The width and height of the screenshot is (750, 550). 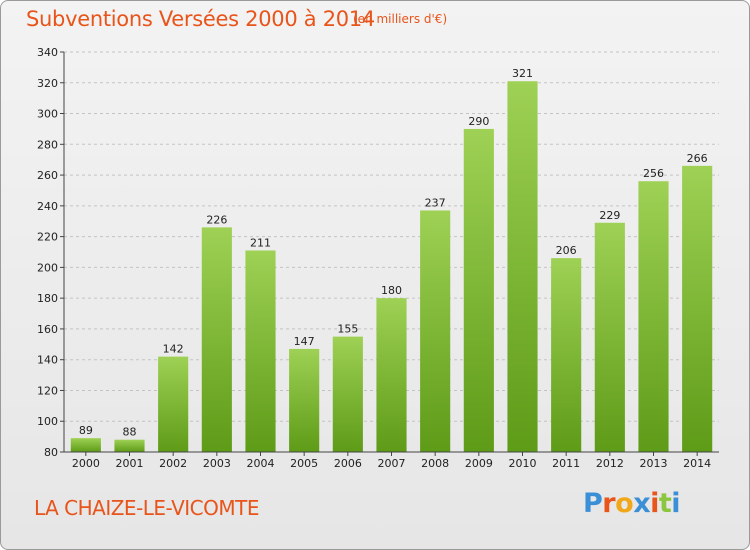 I want to click on value-label-2001: 88, so click(x=130, y=432).